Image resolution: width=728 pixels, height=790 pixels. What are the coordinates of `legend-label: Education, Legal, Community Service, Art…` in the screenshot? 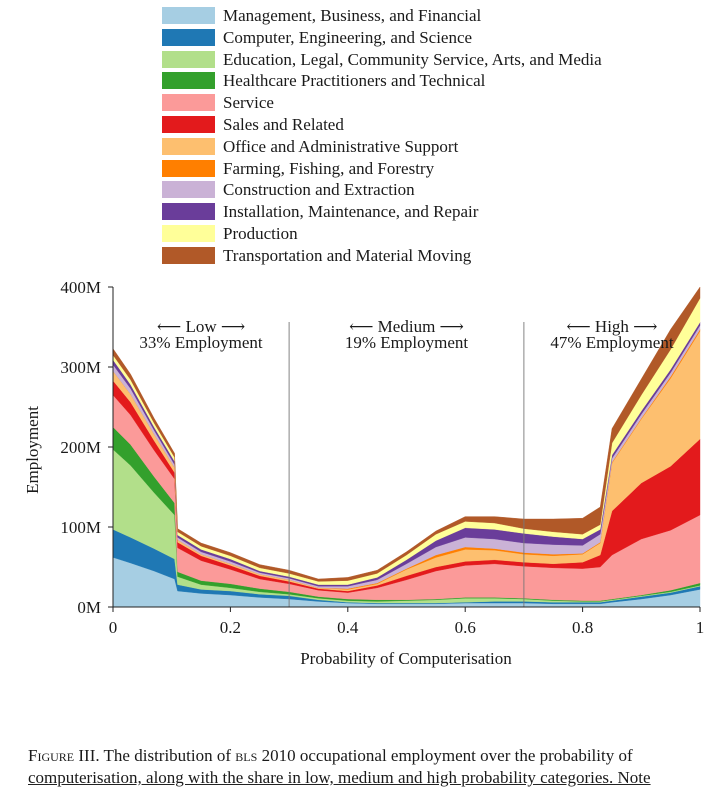 It's located at (412, 59).